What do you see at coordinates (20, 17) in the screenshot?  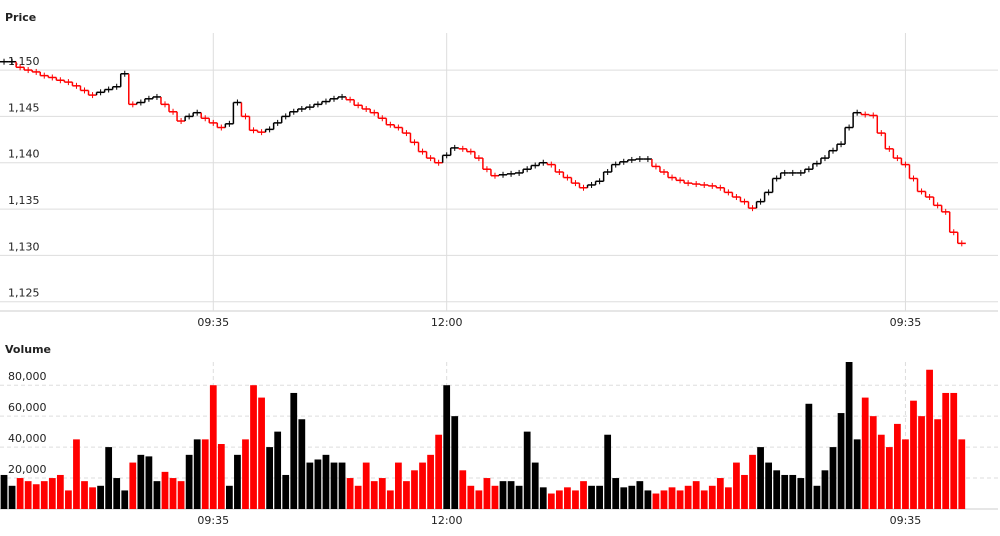 I see `chart-title: Price` at bounding box center [20, 17].